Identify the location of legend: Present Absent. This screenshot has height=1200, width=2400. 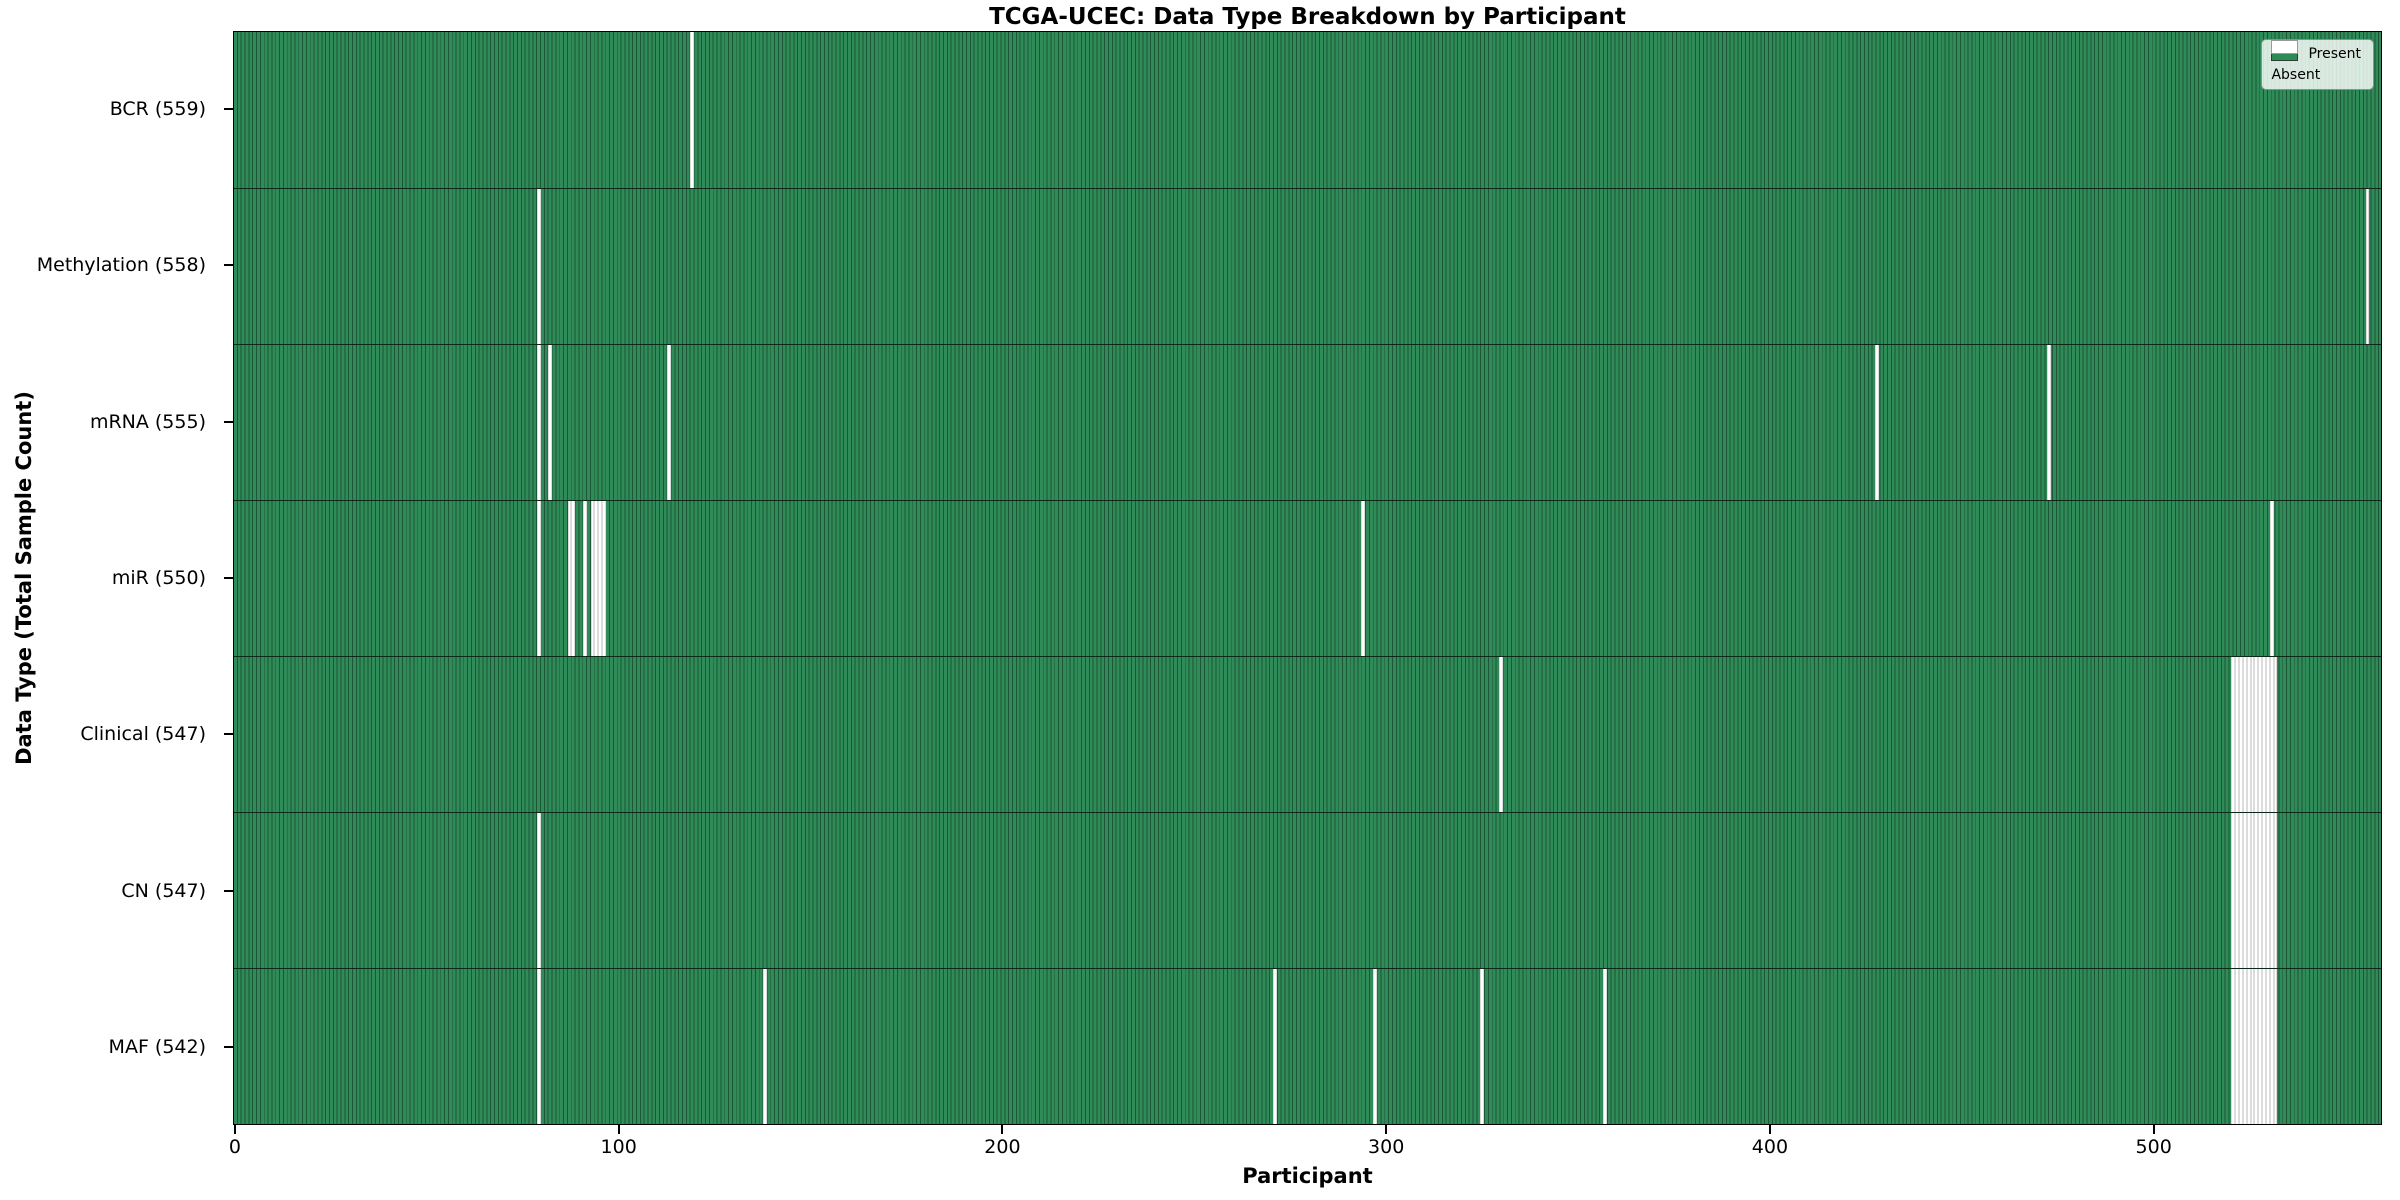
(2317, 64).